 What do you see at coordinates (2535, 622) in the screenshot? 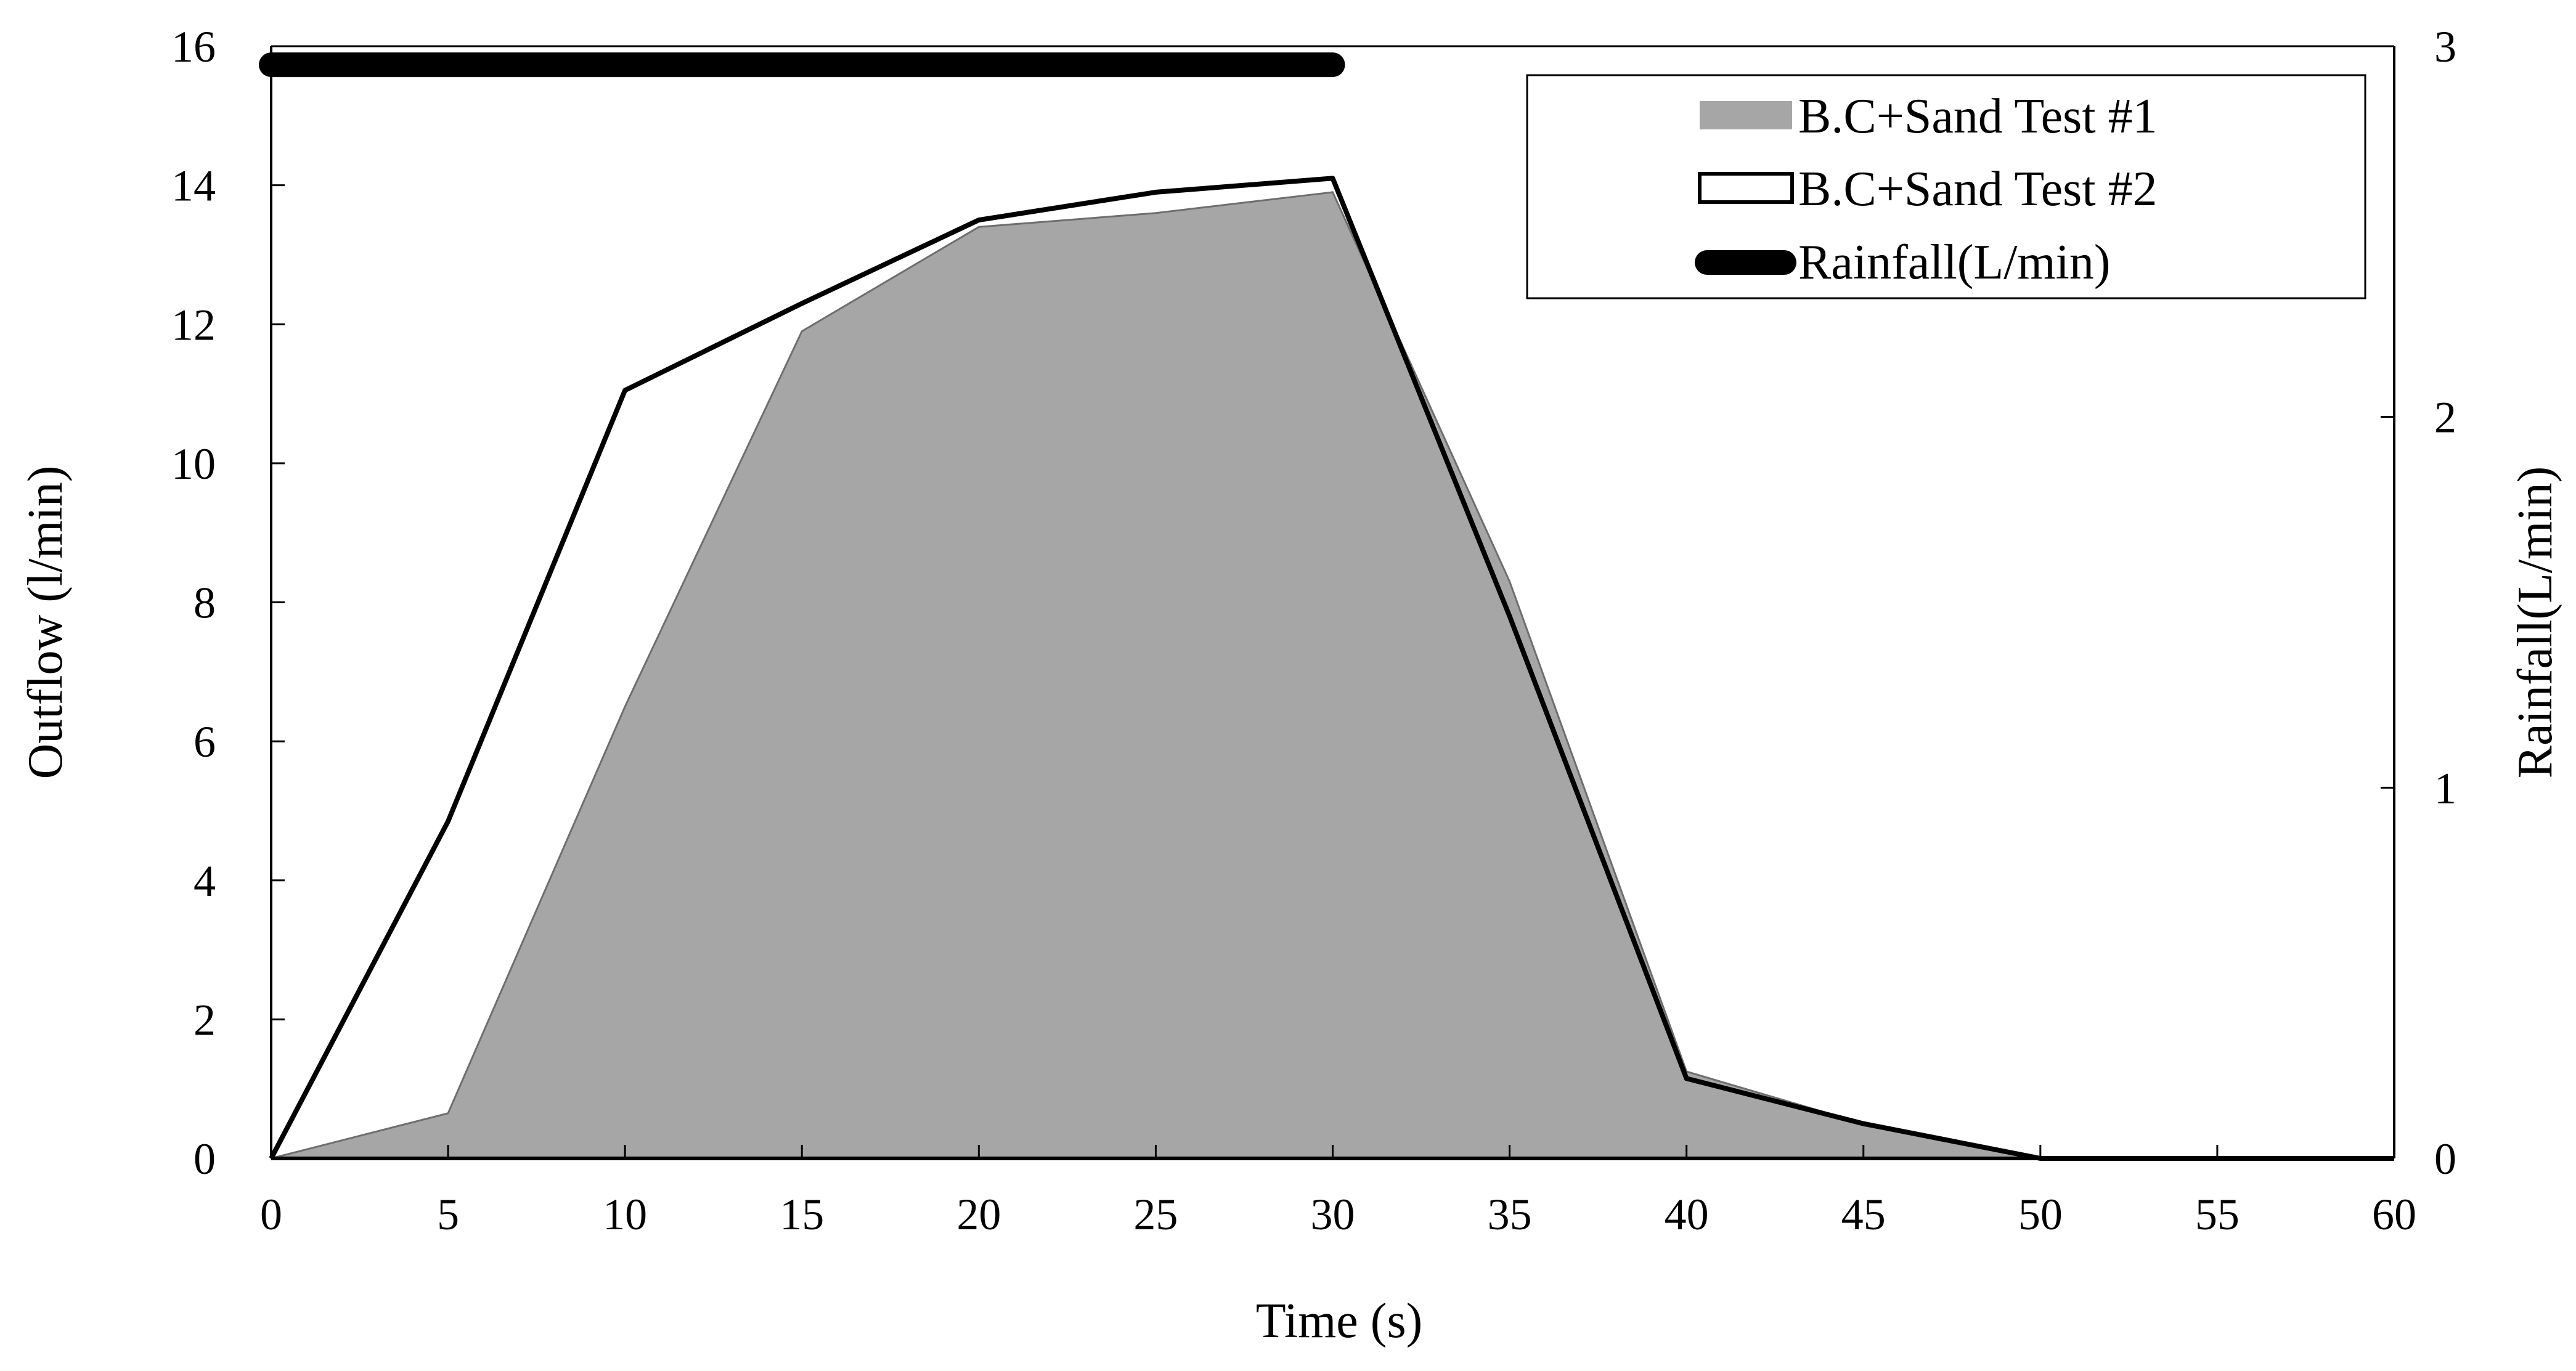
I see `y2-axis-title: Rainfall(L/min)` at bounding box center [2535, 622].